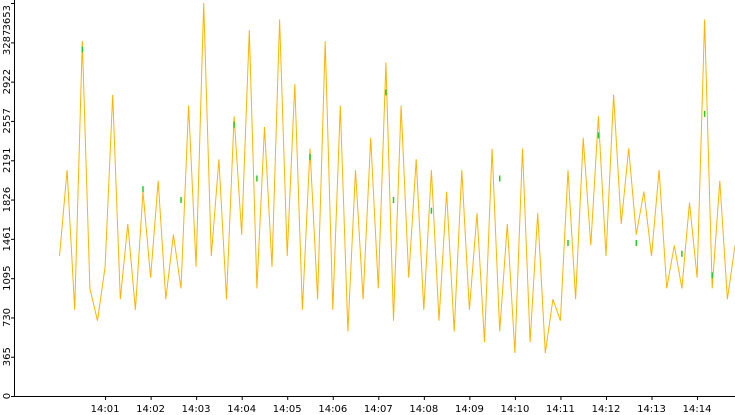 This screenshot has width=735, height=415. I want to click on y-tick-label: 365, so click(7, 356).